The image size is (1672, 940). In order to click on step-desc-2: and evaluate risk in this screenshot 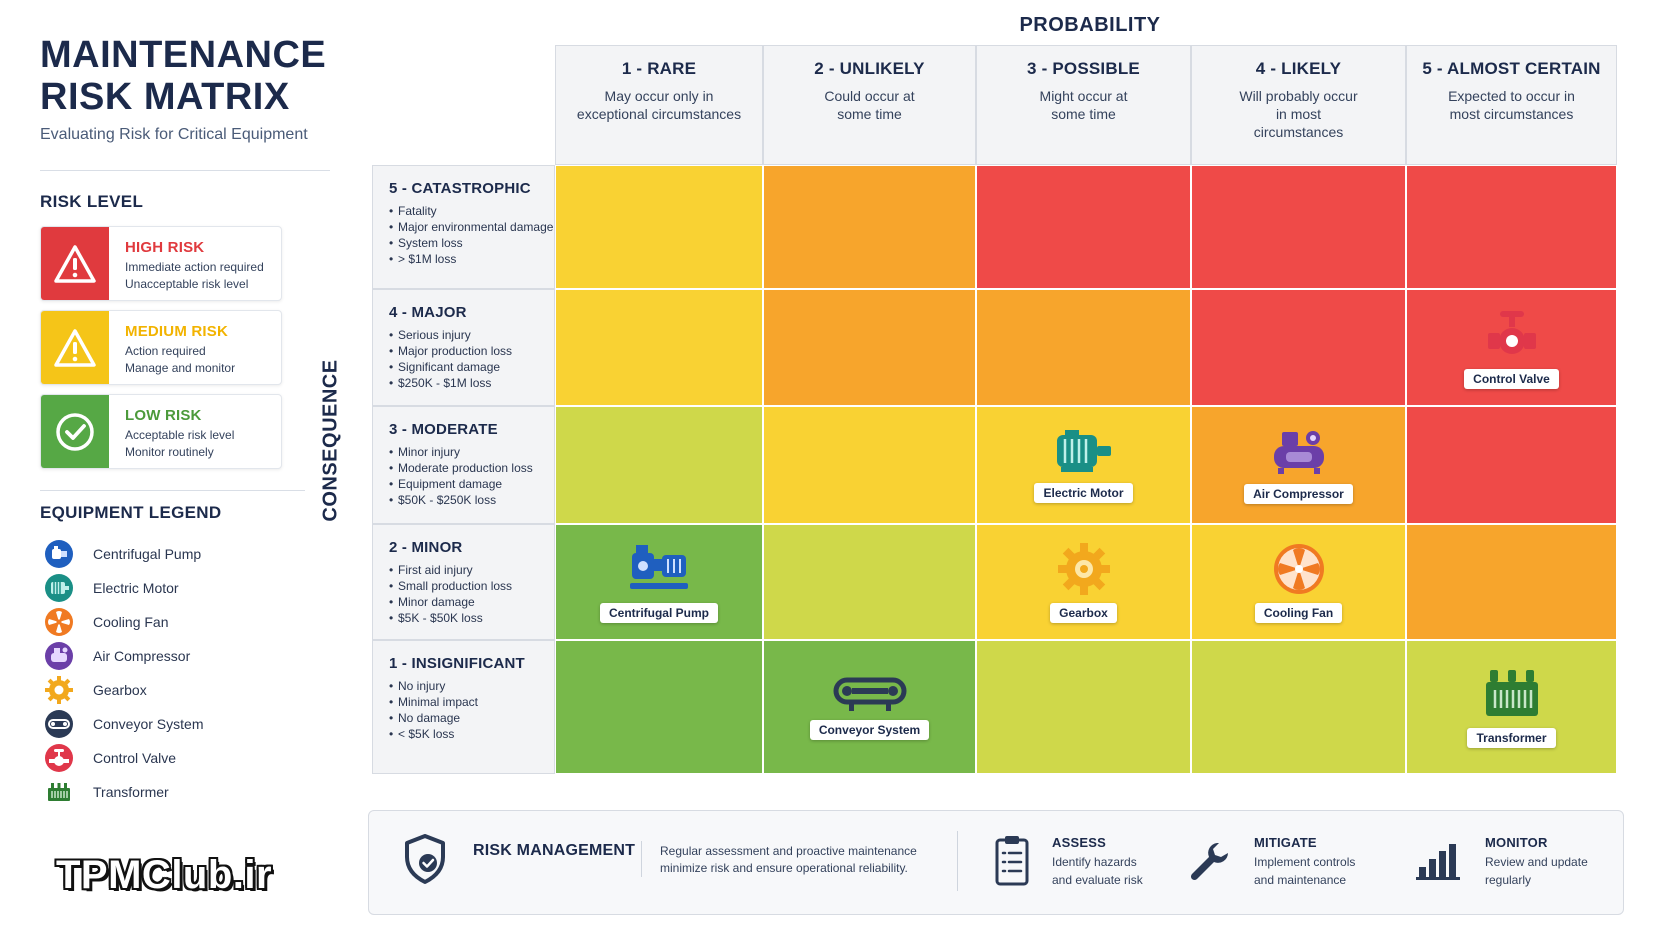, I will do `click(1097, 880)`.